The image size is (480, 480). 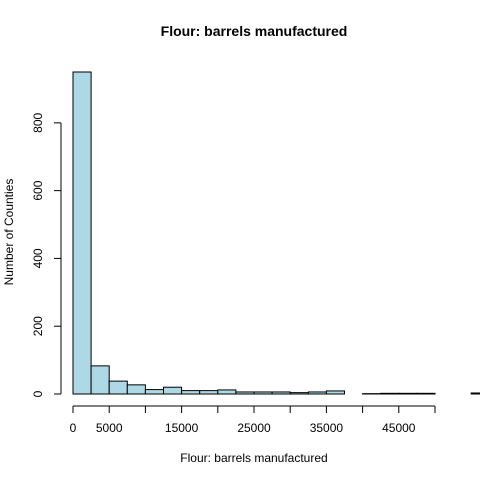 What do you see at coordinates (253, 458) in the screenshot?
I see `x-axis-label: Flour: barrels manufactured` at bounding box center [253, 458].